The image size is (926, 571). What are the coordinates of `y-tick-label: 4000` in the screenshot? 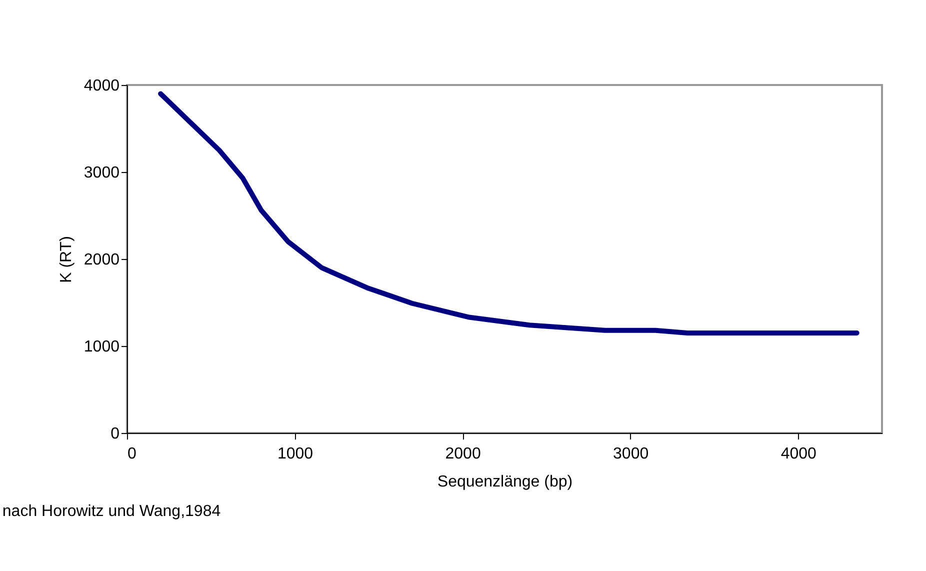 It's located at (102, 86).